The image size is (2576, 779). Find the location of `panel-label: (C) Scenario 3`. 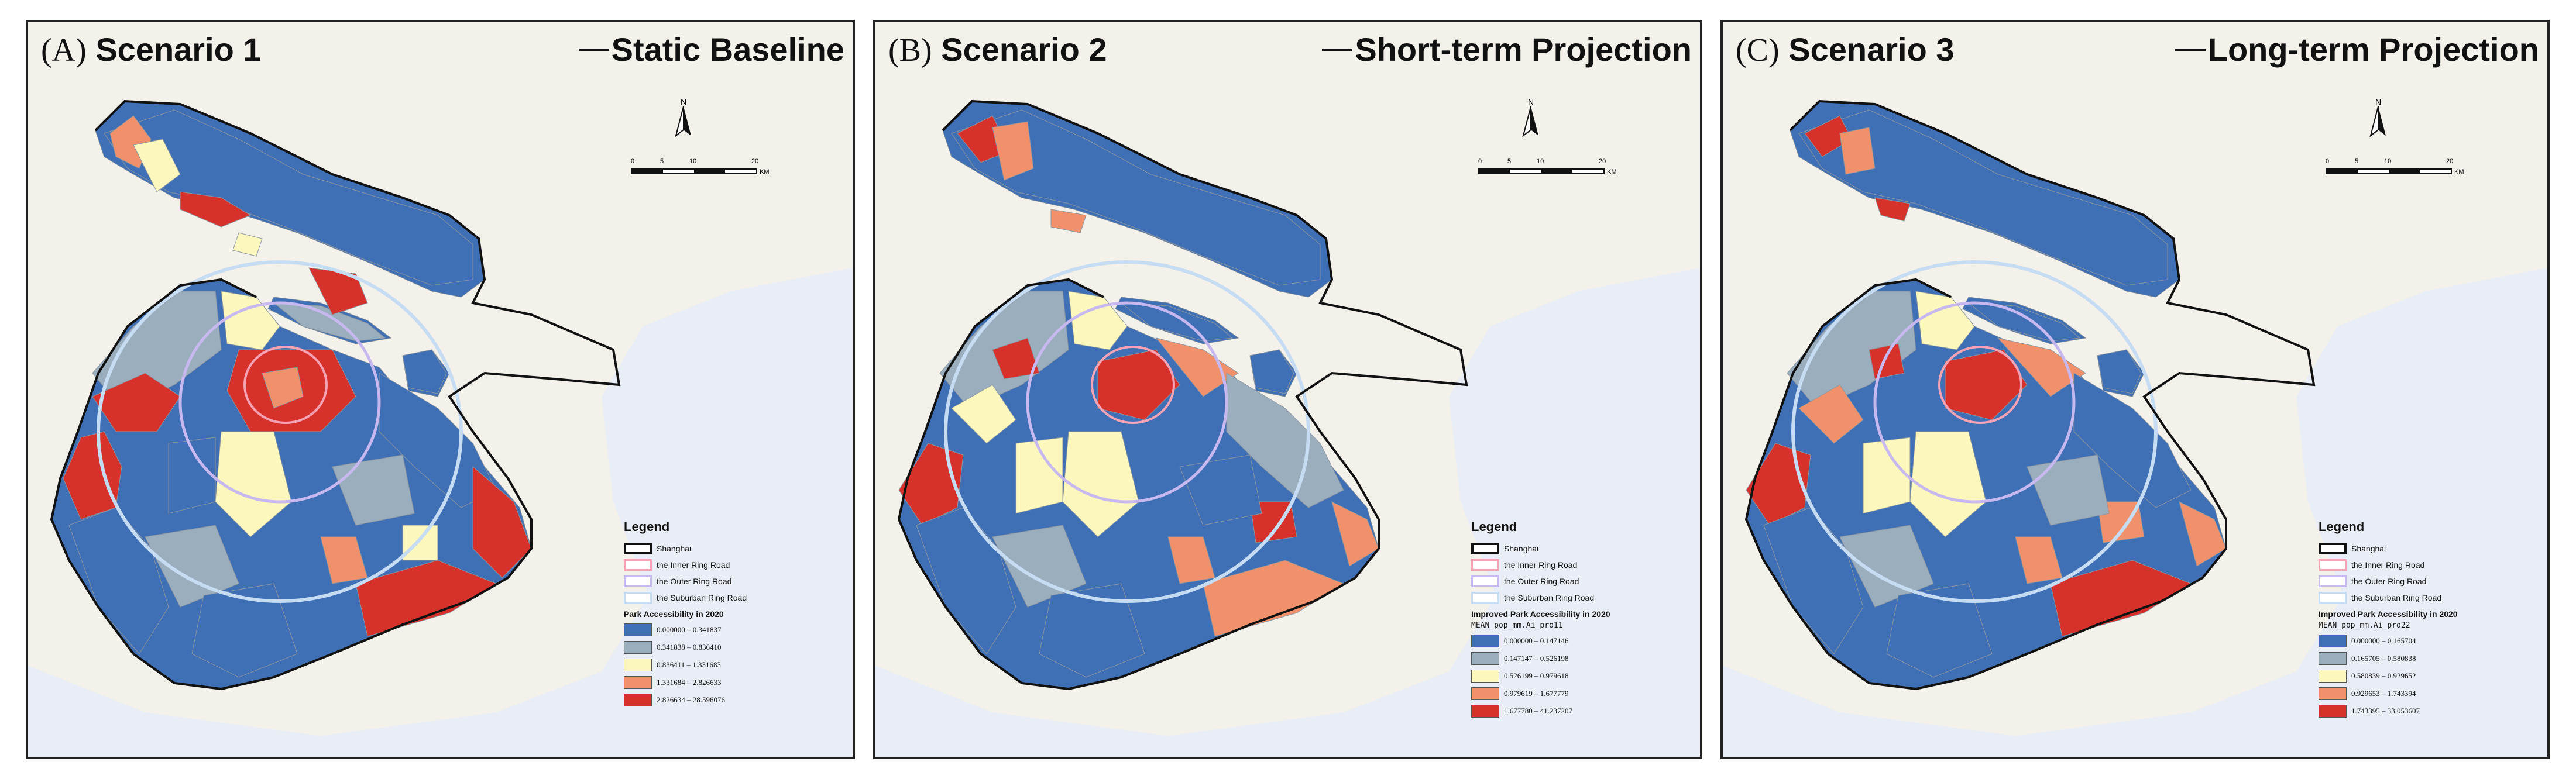

panel-label: (C) Scenario 3 is located at coordinates (1845, 49).